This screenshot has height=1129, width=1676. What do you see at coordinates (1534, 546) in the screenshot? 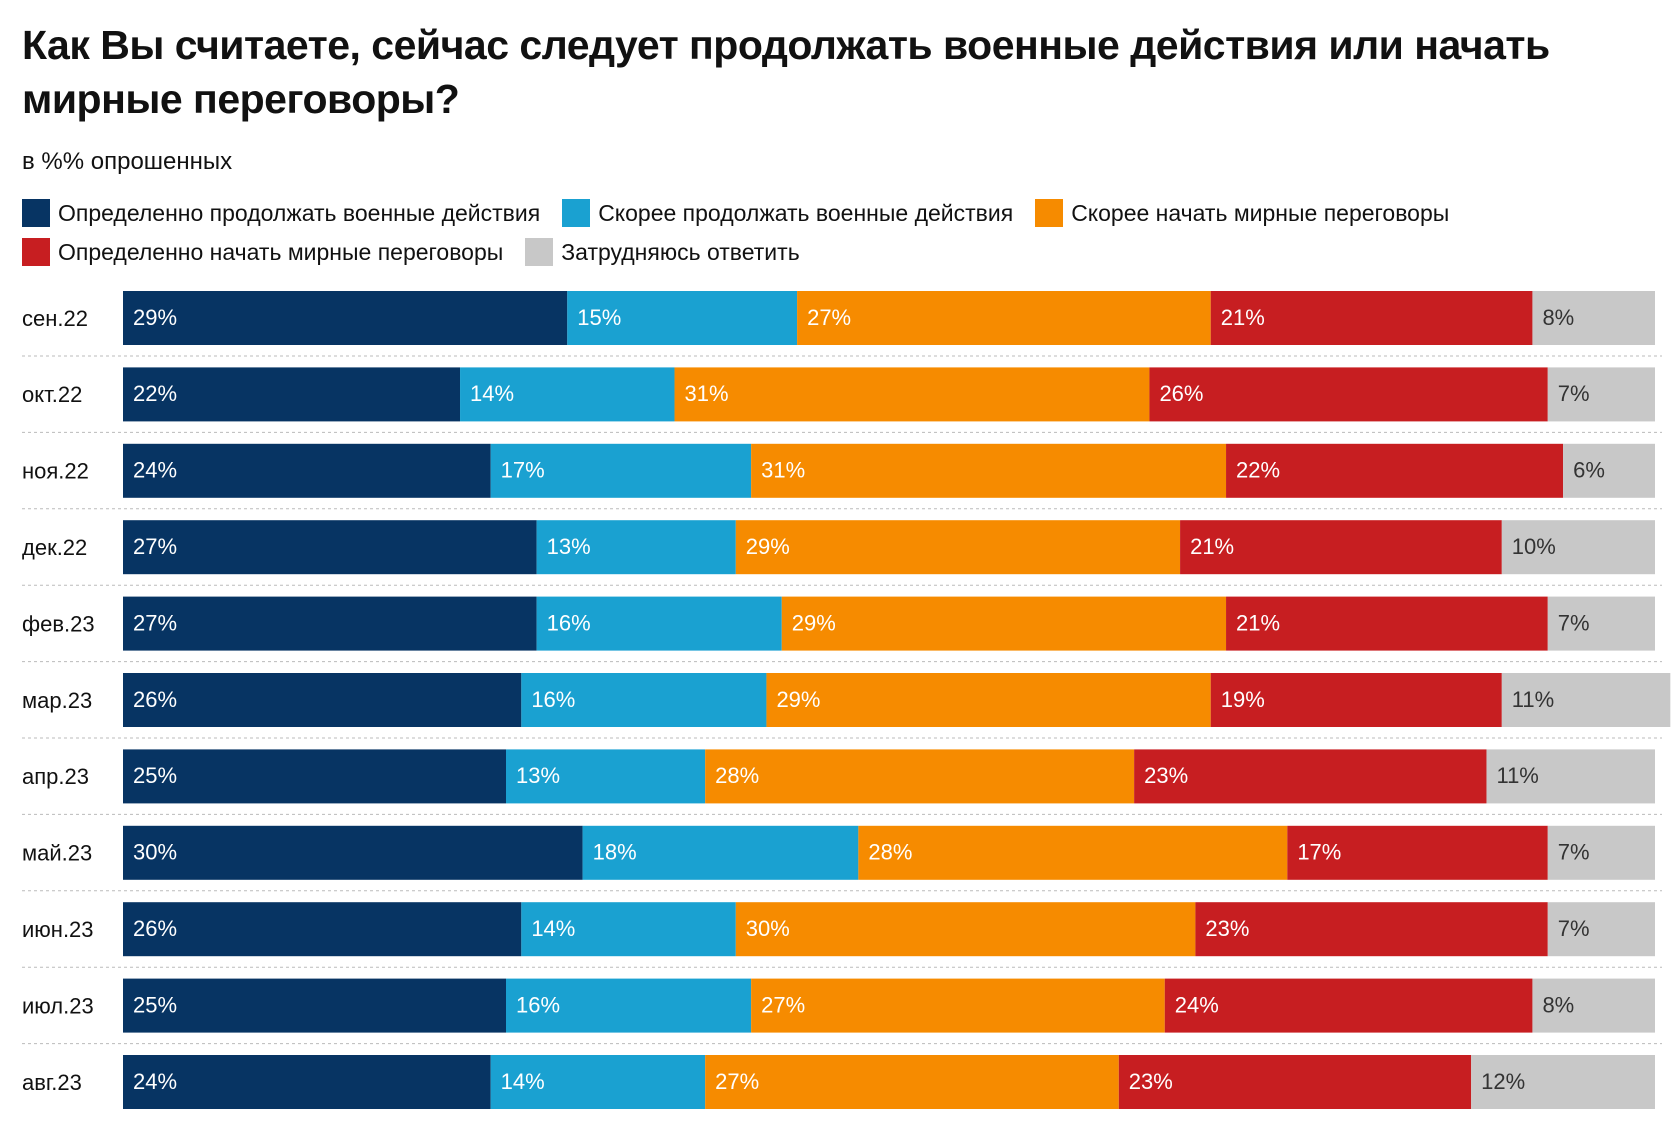
I see `value-label: 10%` at bounding box center [1534, 546].